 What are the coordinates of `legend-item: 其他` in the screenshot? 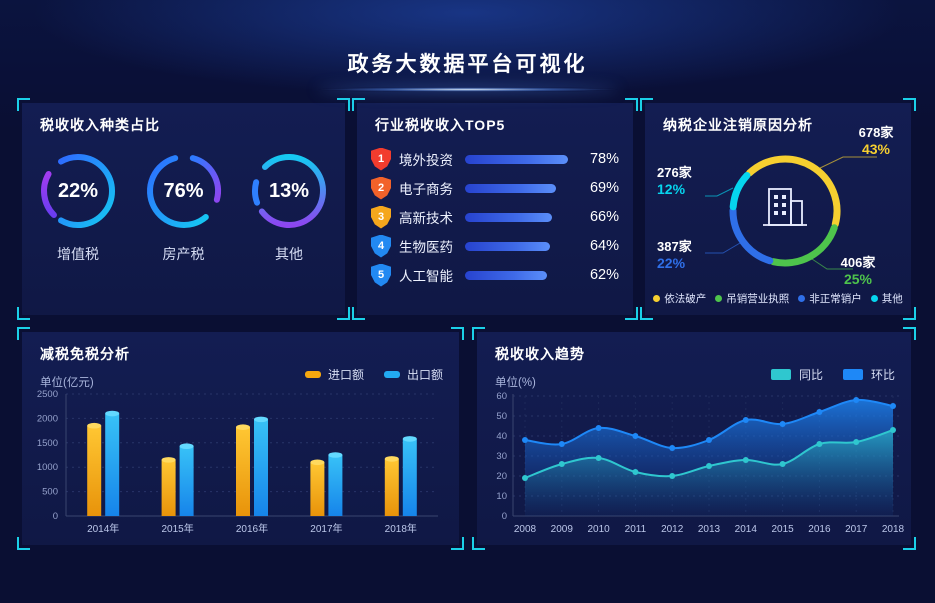 It's located at (886, 298).